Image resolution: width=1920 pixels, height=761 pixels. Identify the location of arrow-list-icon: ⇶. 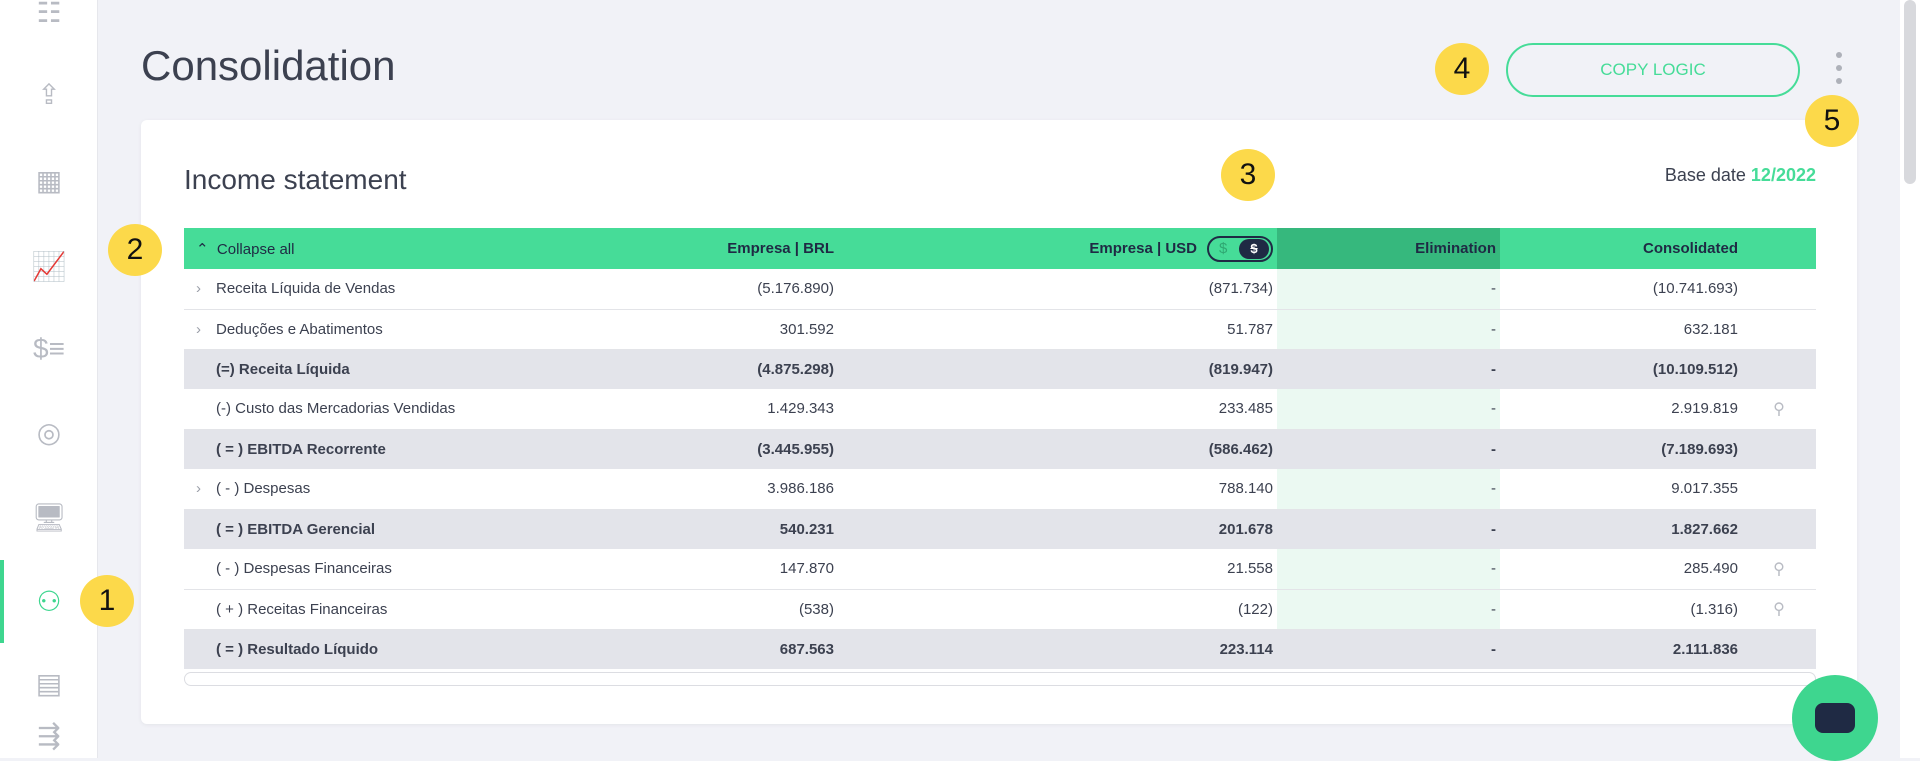
(49, 735).